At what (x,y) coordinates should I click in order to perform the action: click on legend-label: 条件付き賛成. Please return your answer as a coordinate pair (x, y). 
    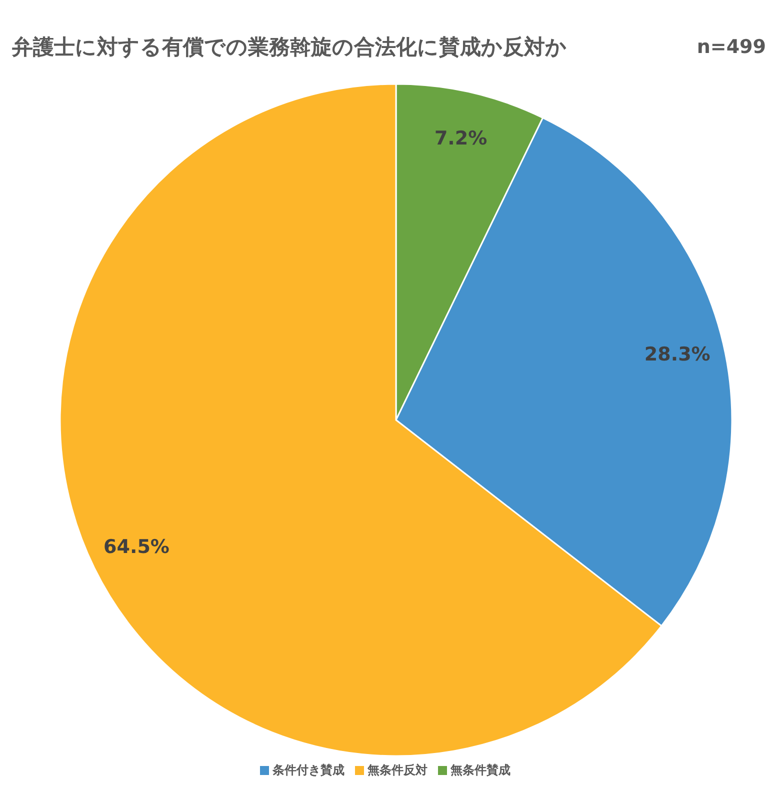
    Looking at the image, I should click on (308, 770).